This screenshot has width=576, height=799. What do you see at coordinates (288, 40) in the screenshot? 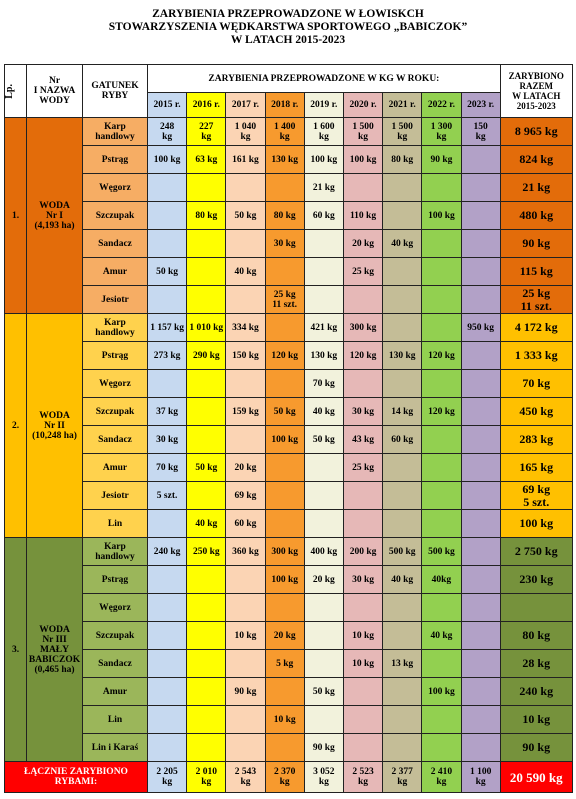
I see `title-line: W LATACH 2015-2023` at bounding box center [288, 40].